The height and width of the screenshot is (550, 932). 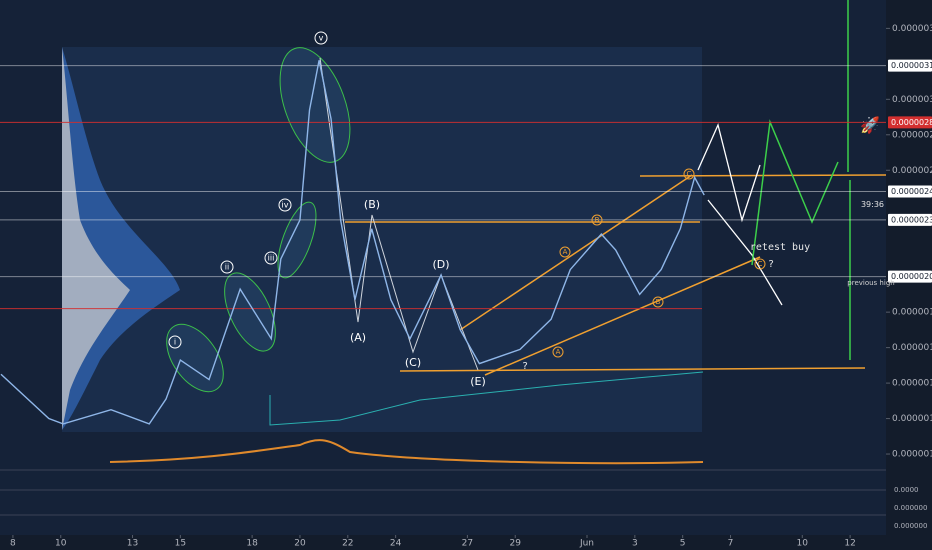 What do you see at coordinates (300, 544) in the screenshot?
I see `x-tick-label: 20` at bounding box center [300, 544].